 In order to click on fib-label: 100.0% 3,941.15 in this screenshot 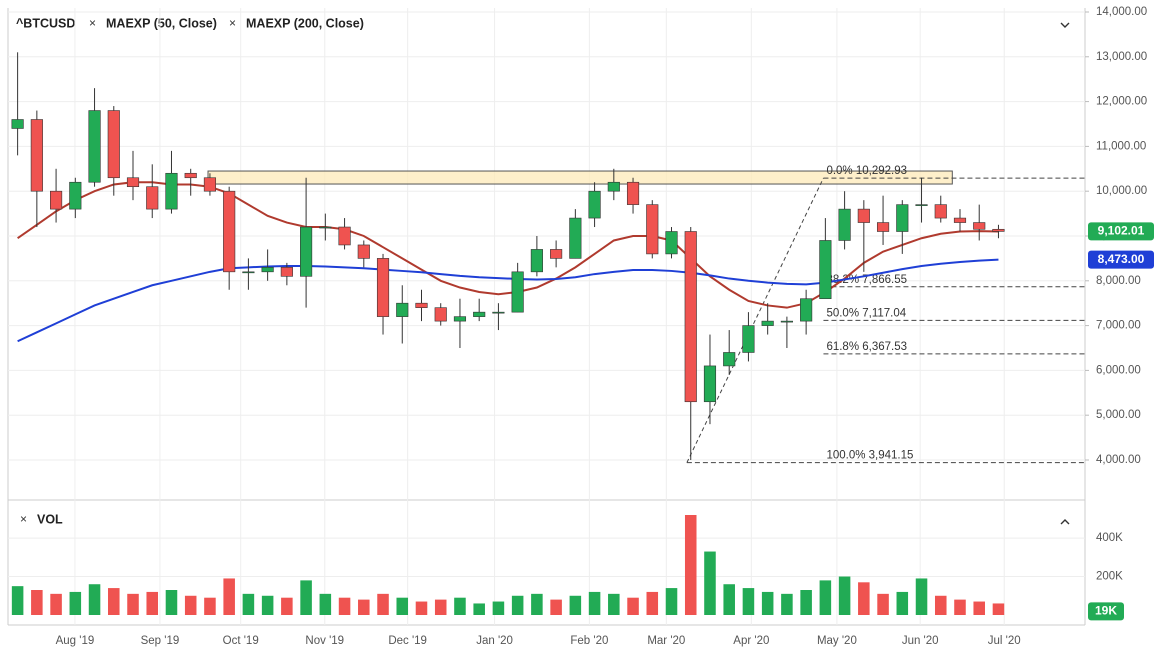, I will do `click(869, 456)`.